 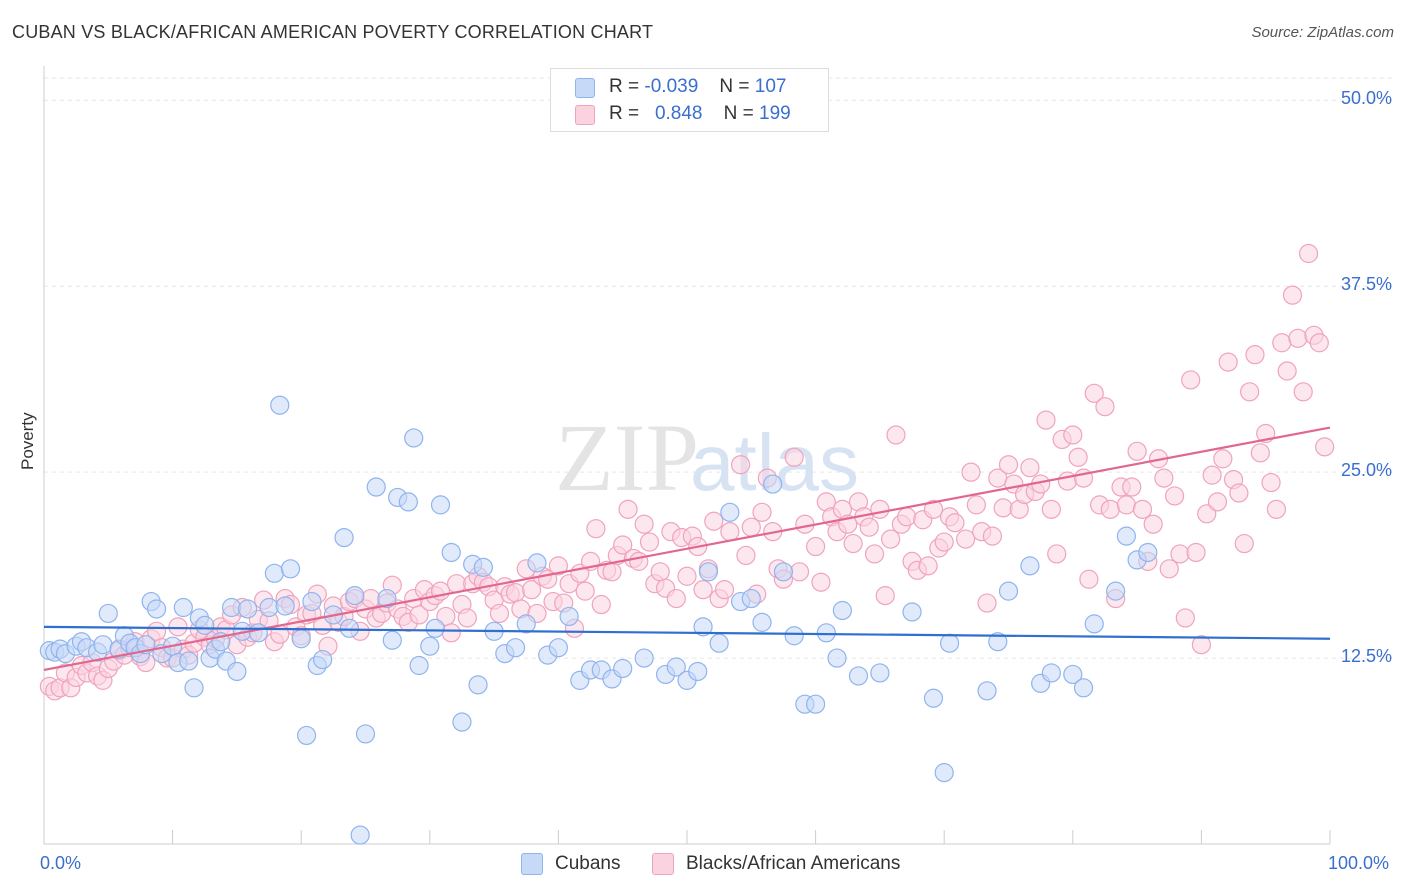 What do you see at coordinates (689, 100) in the screenshot?
I see `correlation-legend: R = -0.039 N = 107 R = 0.848 N = 199` at bounding box center [689, 100].